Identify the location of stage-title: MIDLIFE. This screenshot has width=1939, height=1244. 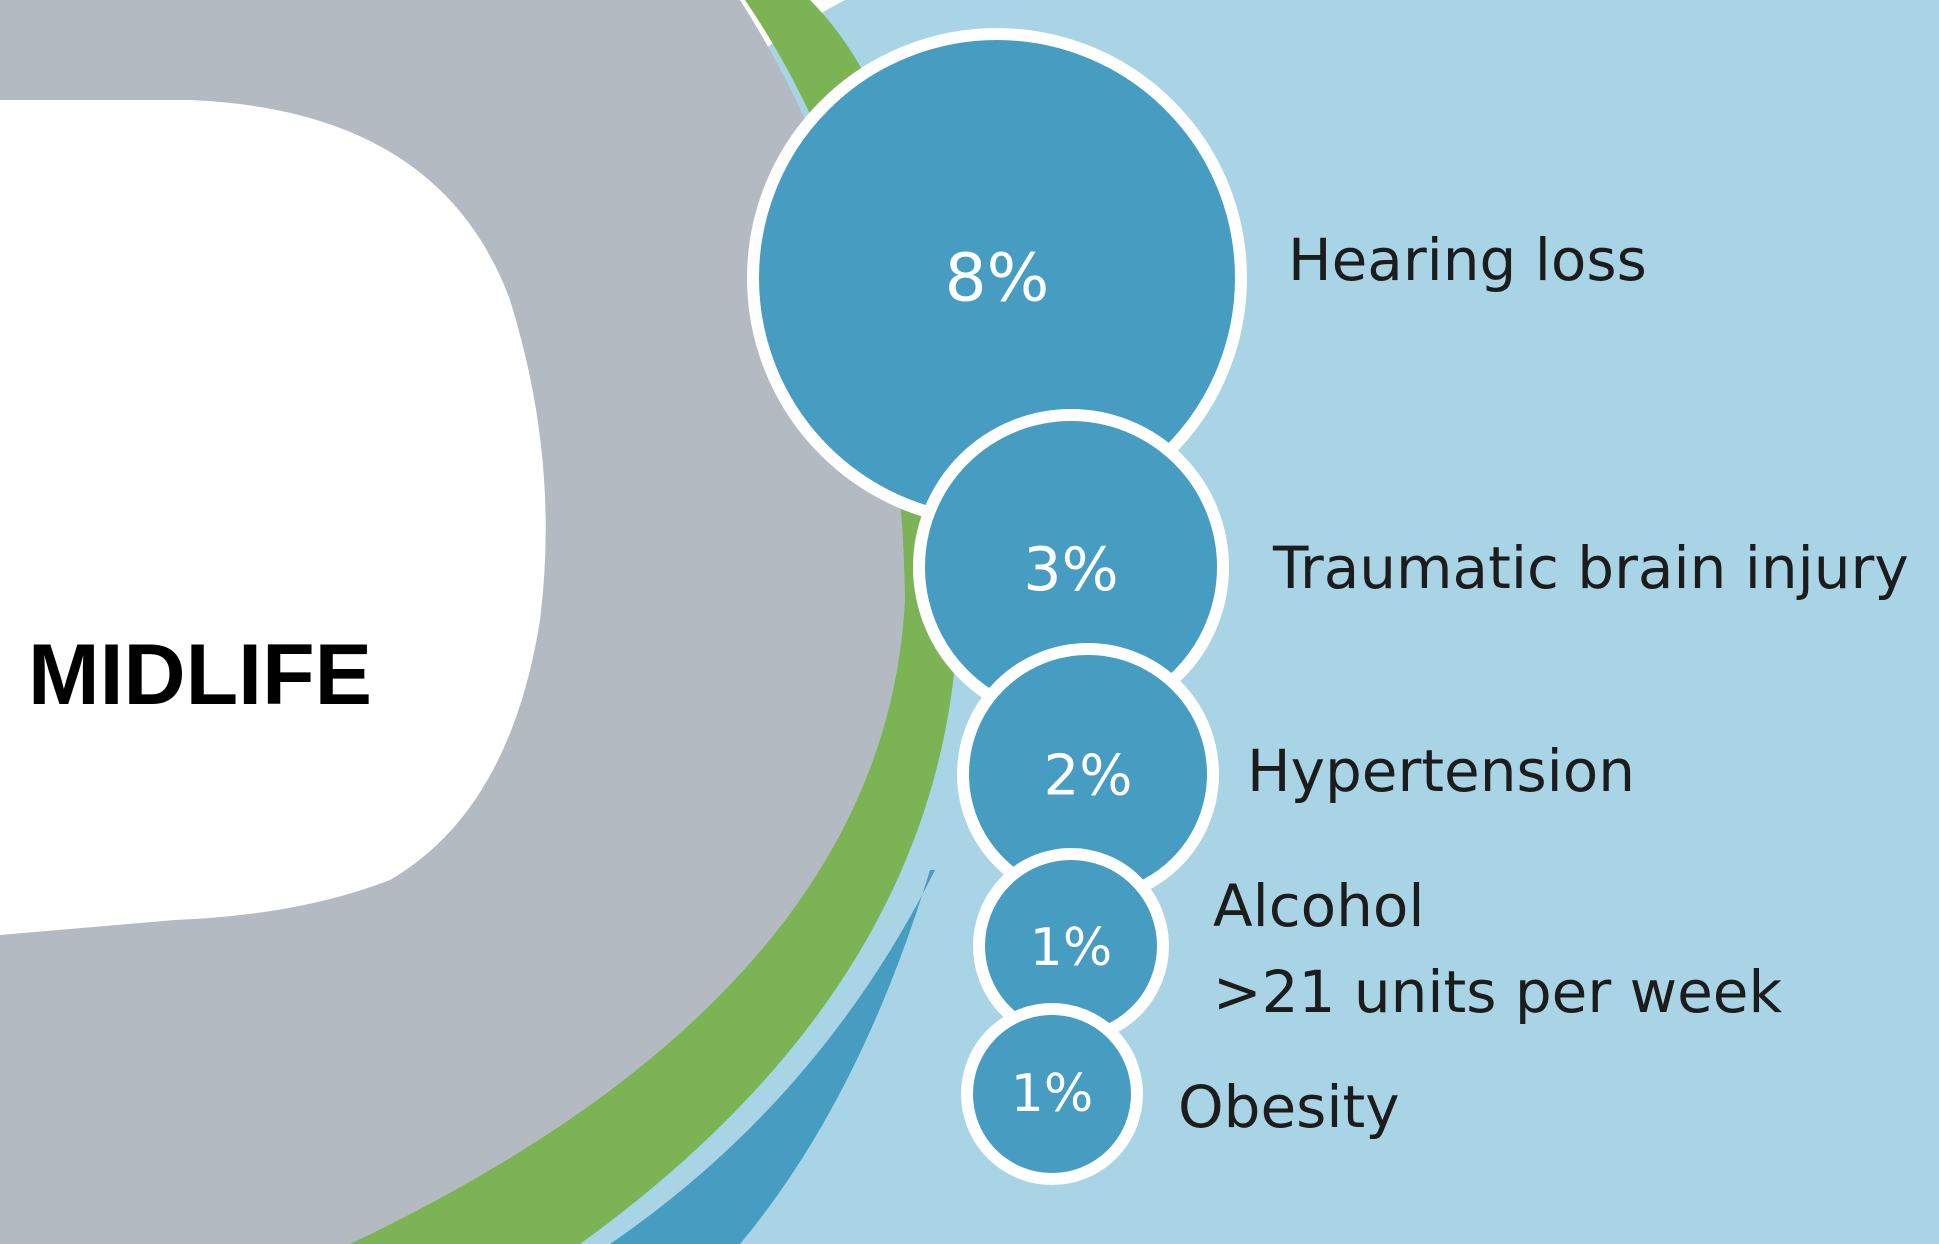
(200, 675).